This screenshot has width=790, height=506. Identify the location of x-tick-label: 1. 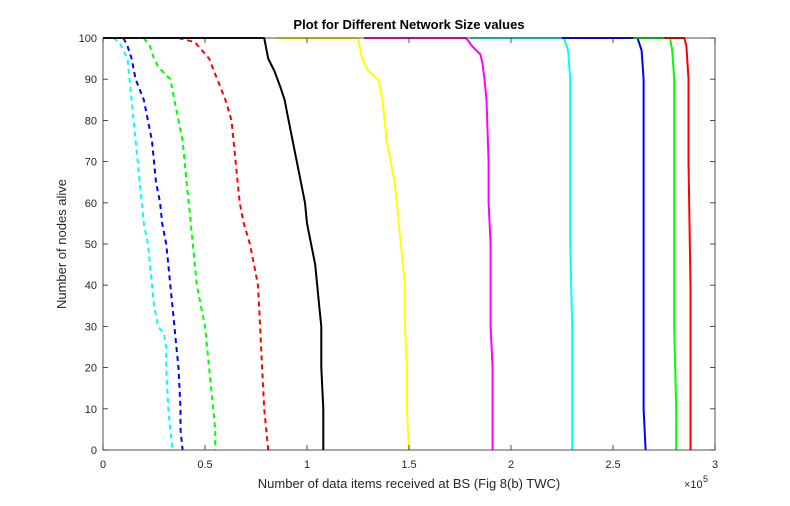
(307, 465).